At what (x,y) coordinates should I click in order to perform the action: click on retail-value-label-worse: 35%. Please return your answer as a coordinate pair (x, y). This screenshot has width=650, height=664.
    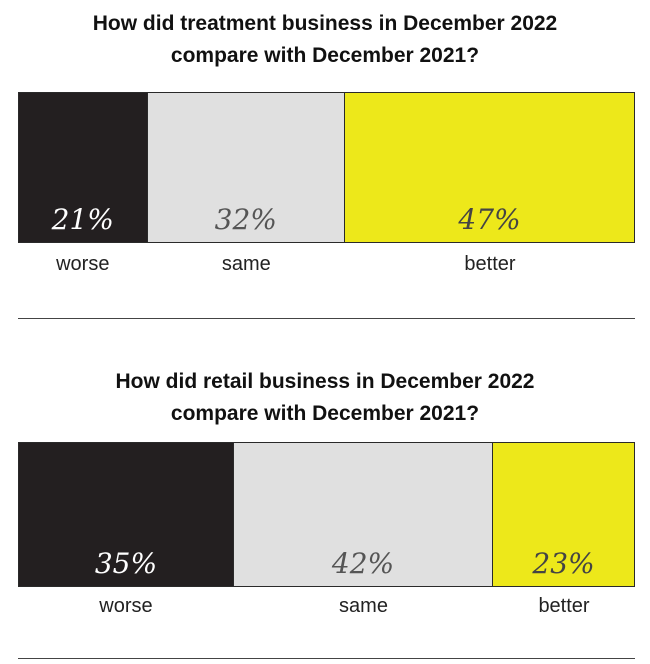
    Looking at the image, I should click on (126, 563).